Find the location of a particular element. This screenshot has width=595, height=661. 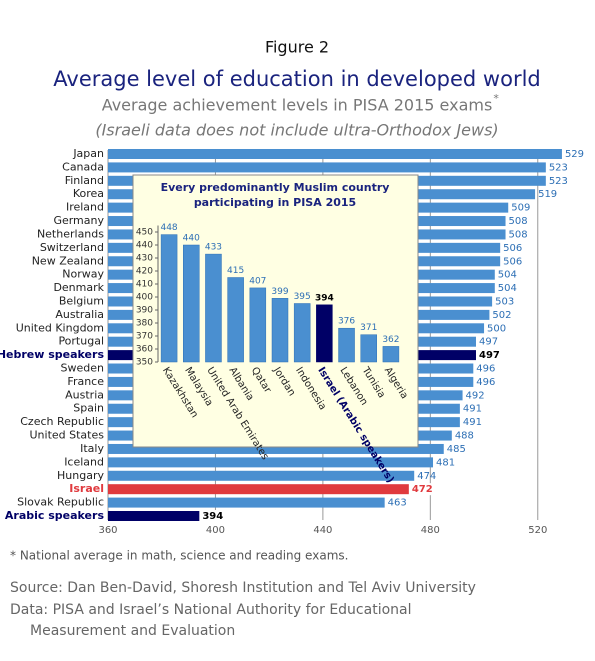

y-tick-label: Israel is located at coordinates (86, 488).